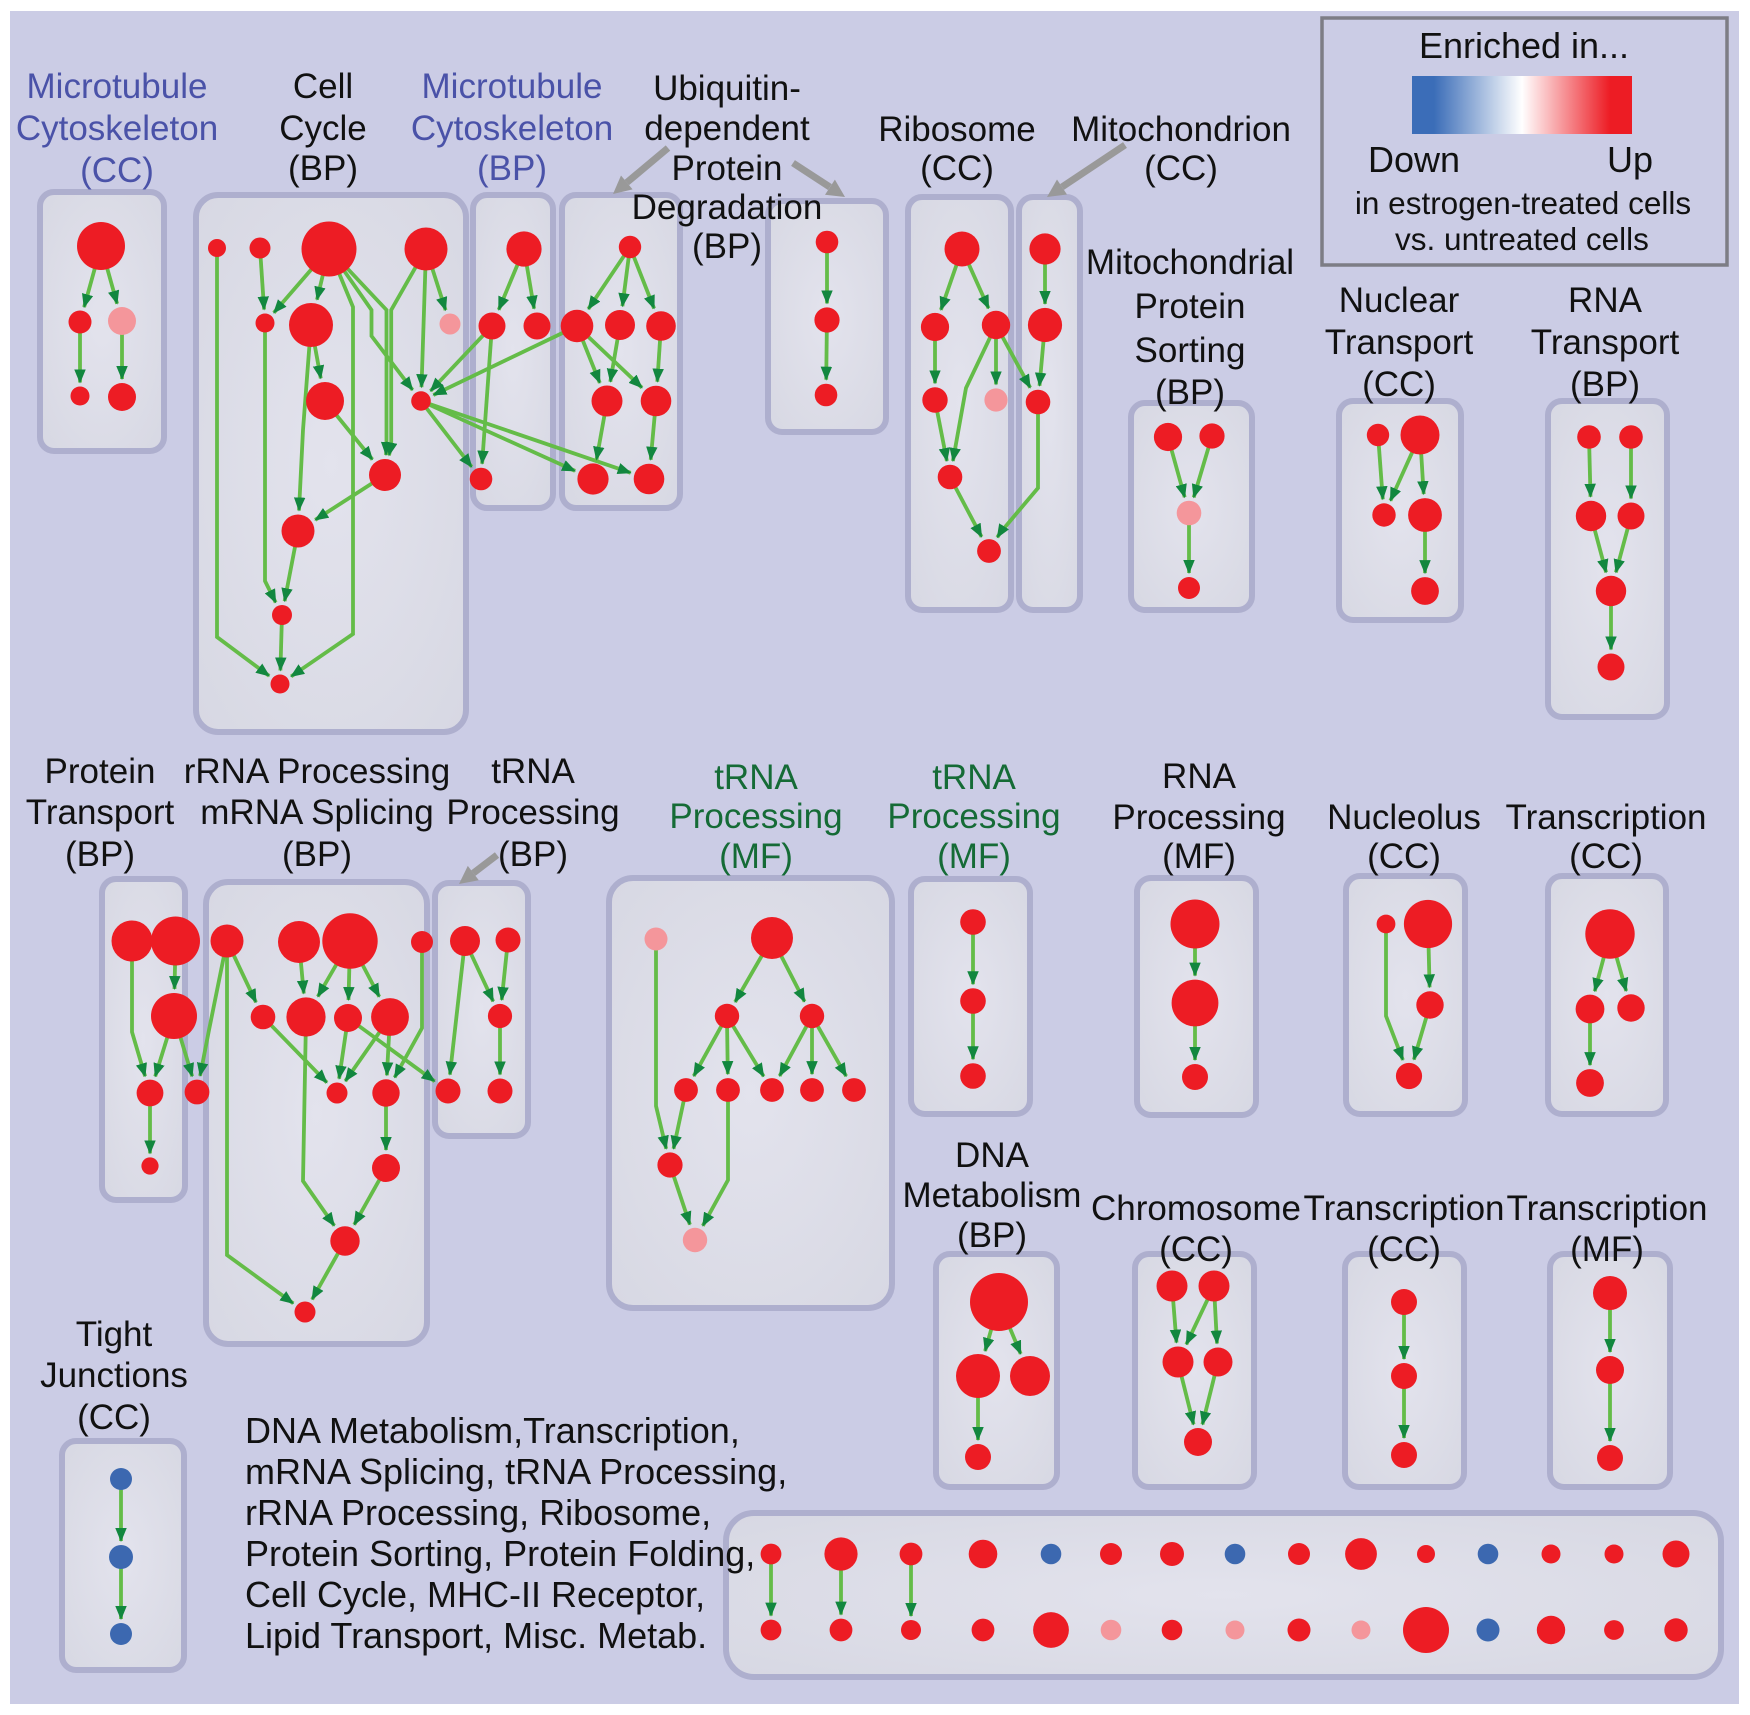 The image size is (1750, 1715). What do you see at coordinates (317, 771) in the screenshot?
I see `svg-text: rRNA Processing` at bounding box center [317, 771].